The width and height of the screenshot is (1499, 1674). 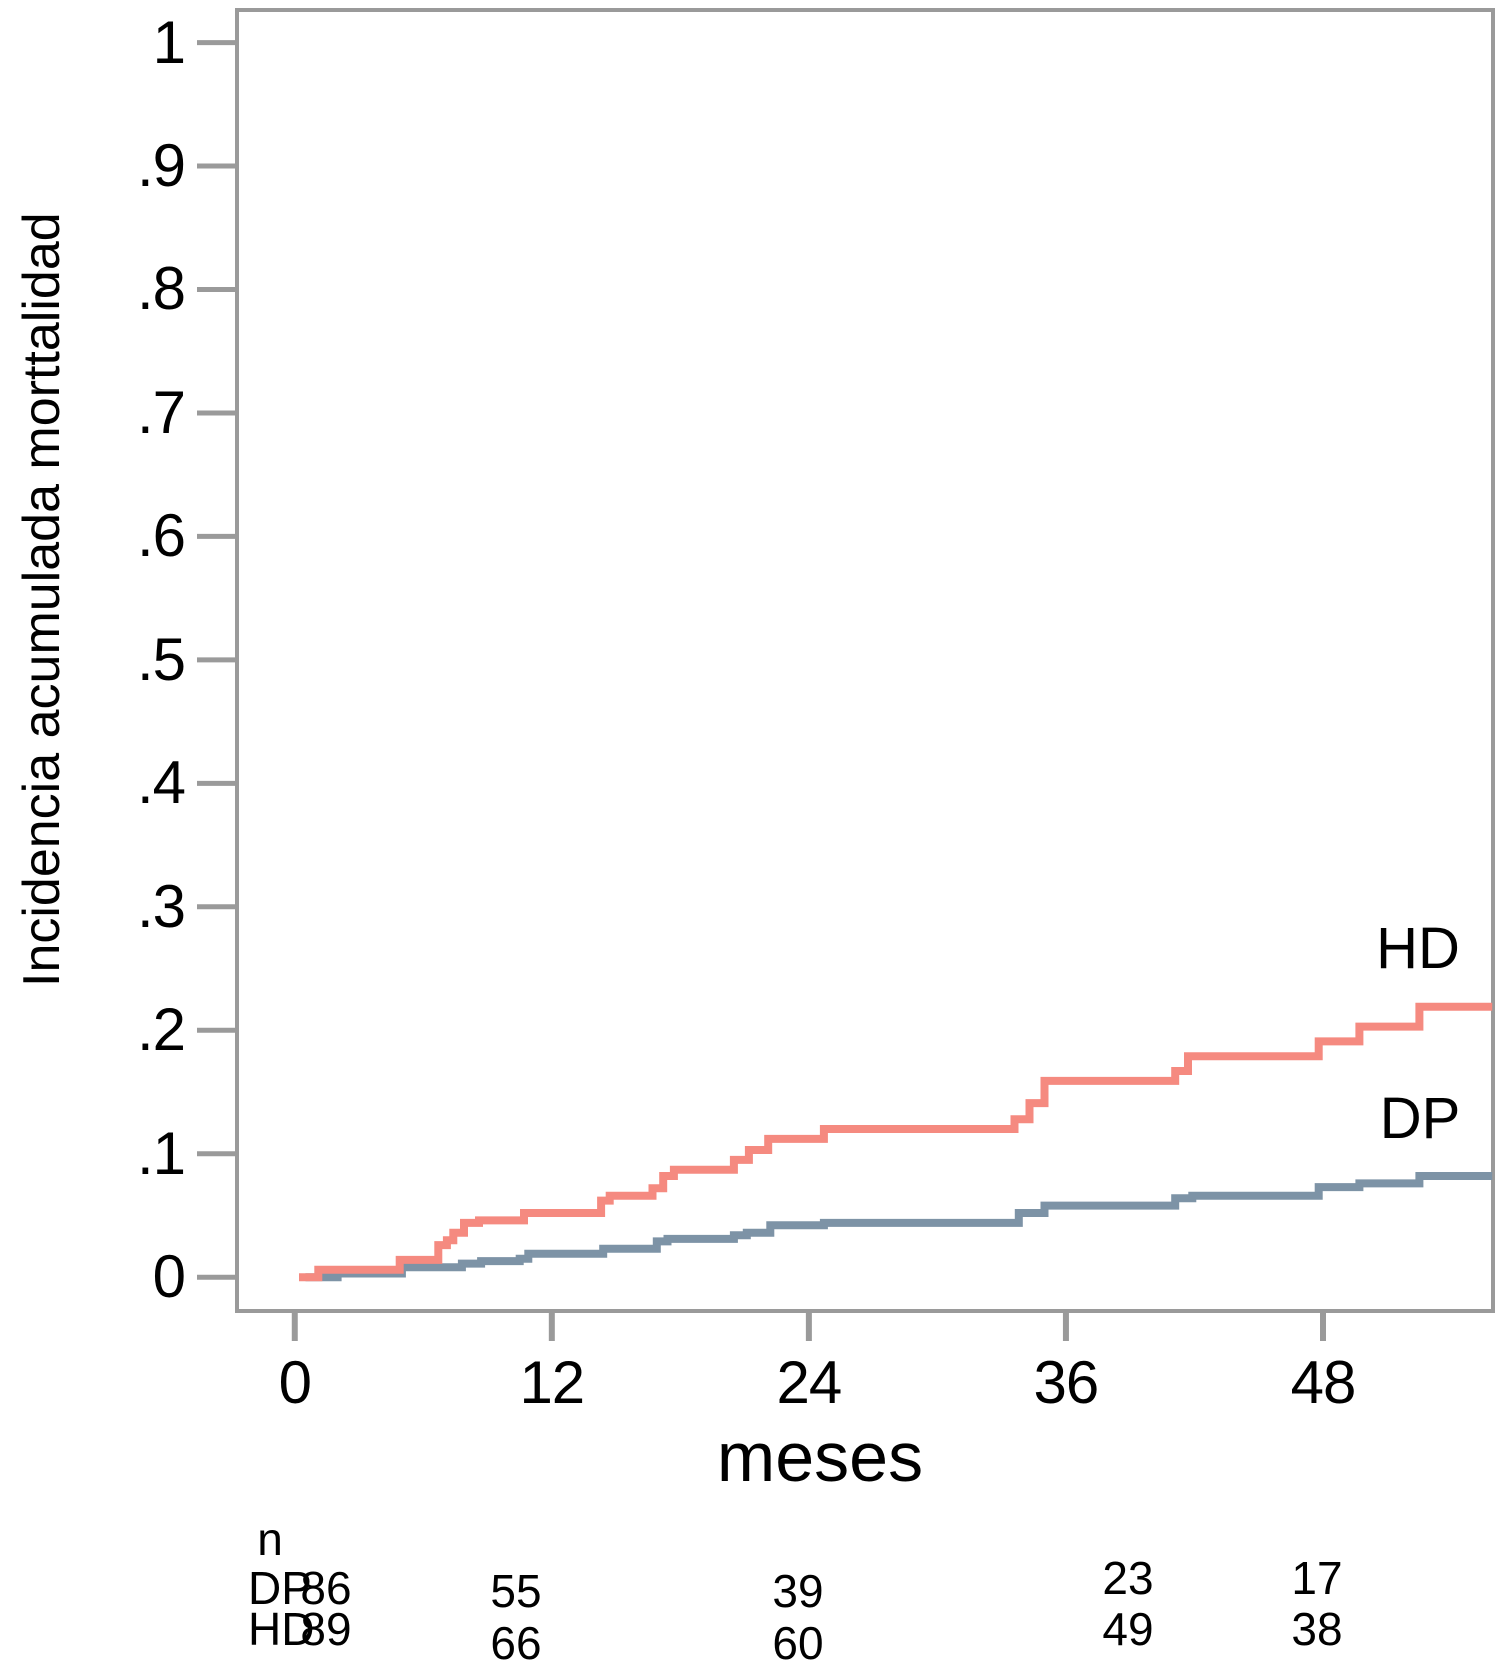 What do you see at coordinates (1323, 1382) in the screenshot?
I see `x-tick-label: 48` at bounding box center [1323, 1382].